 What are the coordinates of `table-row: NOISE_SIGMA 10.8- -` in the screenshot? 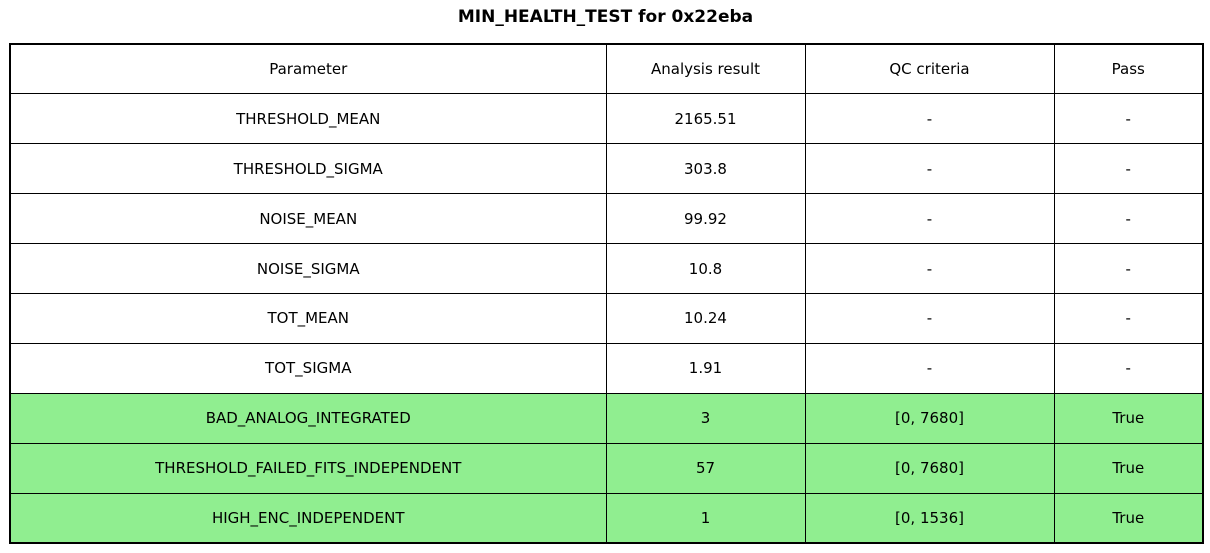 It's located at (606, 268).